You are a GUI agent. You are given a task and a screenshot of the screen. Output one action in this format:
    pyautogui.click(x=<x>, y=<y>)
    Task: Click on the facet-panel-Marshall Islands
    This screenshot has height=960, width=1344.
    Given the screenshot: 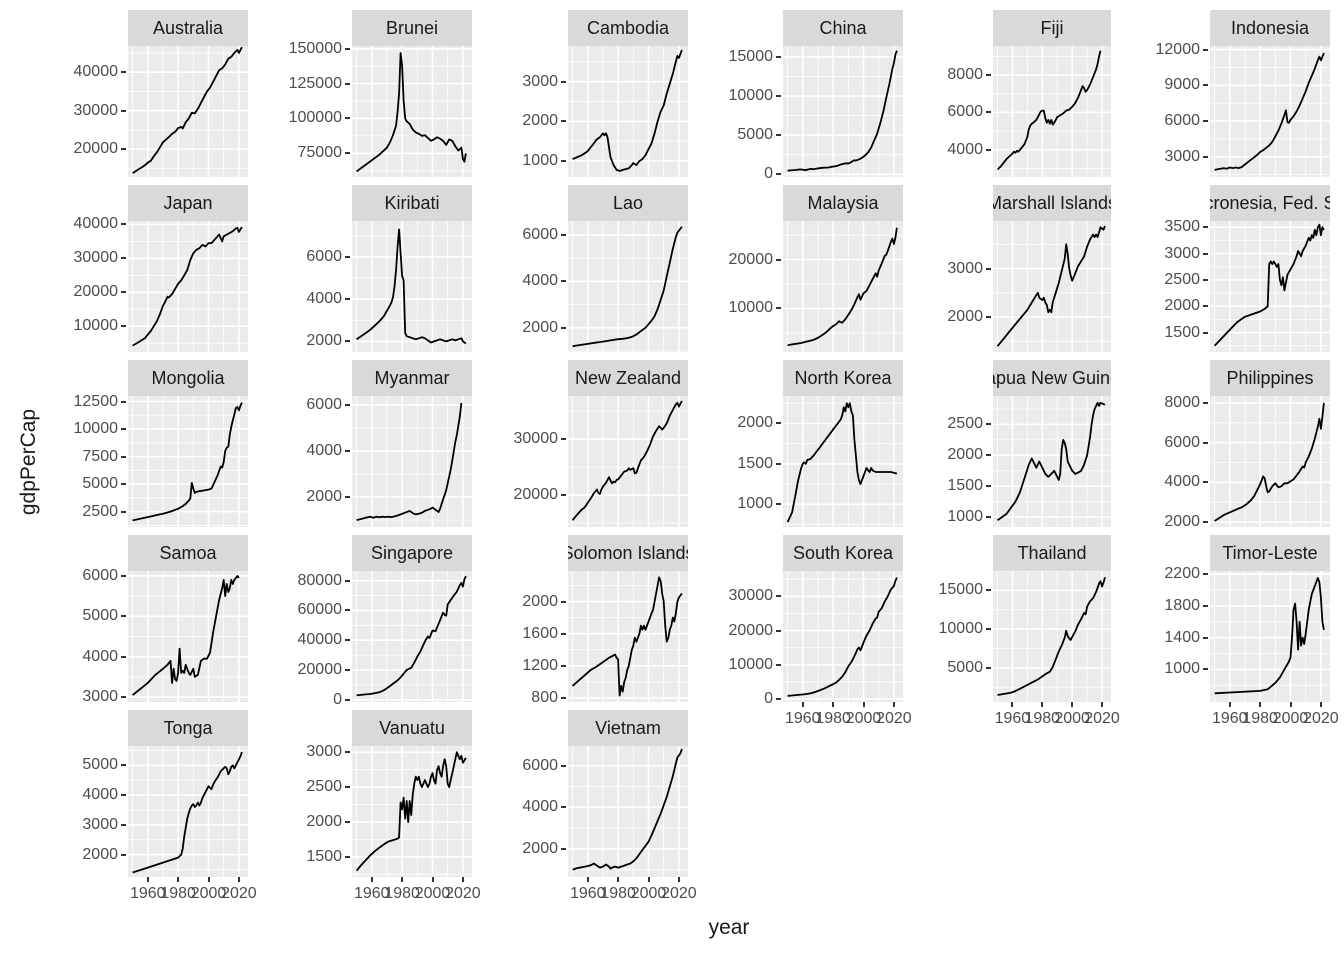 What is the action you would take?
    pyautogui.click(x=1052, y=286)
    